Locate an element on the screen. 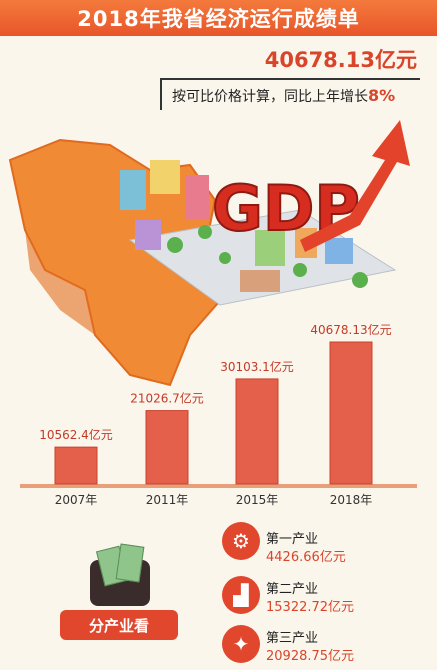  sector-badge: 分产业看 is located at coordinates (119, 625).